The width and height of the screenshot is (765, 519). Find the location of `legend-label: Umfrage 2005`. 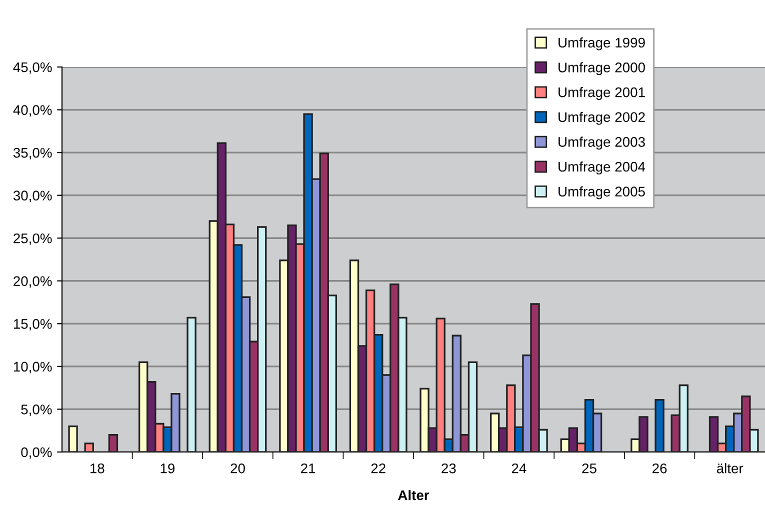

legend-label: Umfrage 2005 is located at coordinates (601, 193).